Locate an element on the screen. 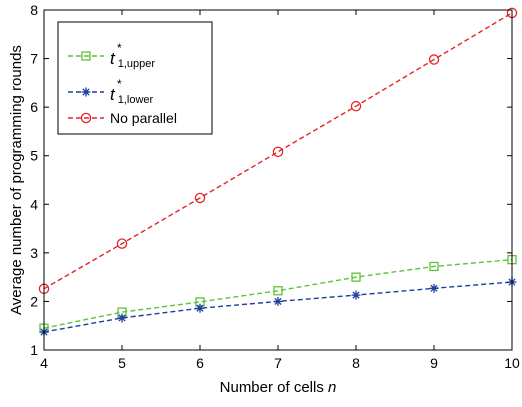 This screenshot has width=522, height=407. y-tick-label: 8 is located at coordinates (34, 10).